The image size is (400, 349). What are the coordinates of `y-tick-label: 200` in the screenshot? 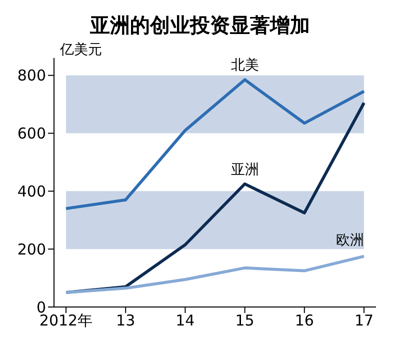 It's located at (31, 249).